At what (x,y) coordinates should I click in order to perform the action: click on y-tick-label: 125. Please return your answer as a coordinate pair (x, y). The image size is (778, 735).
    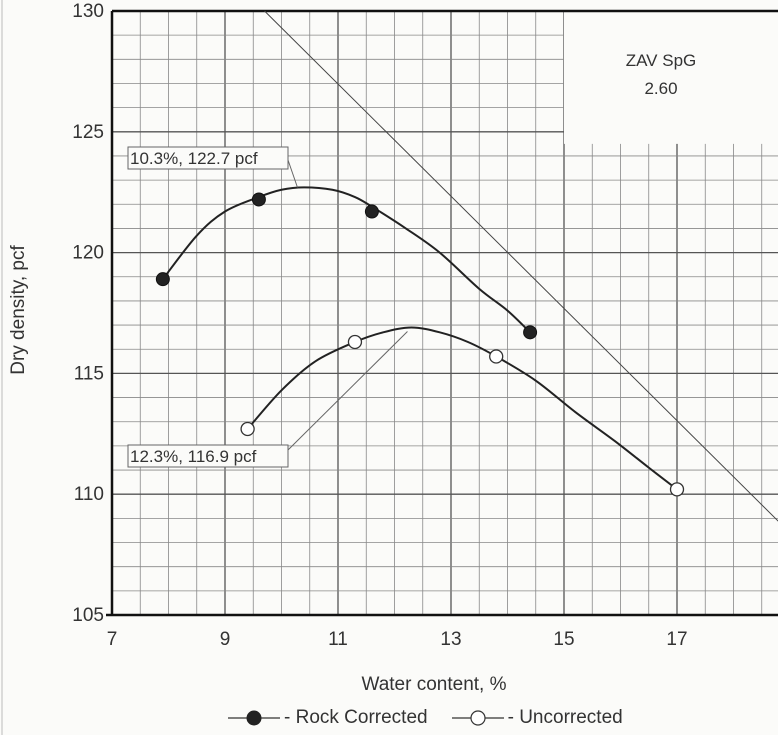
    Looking at the image, I should click on (88, 132).